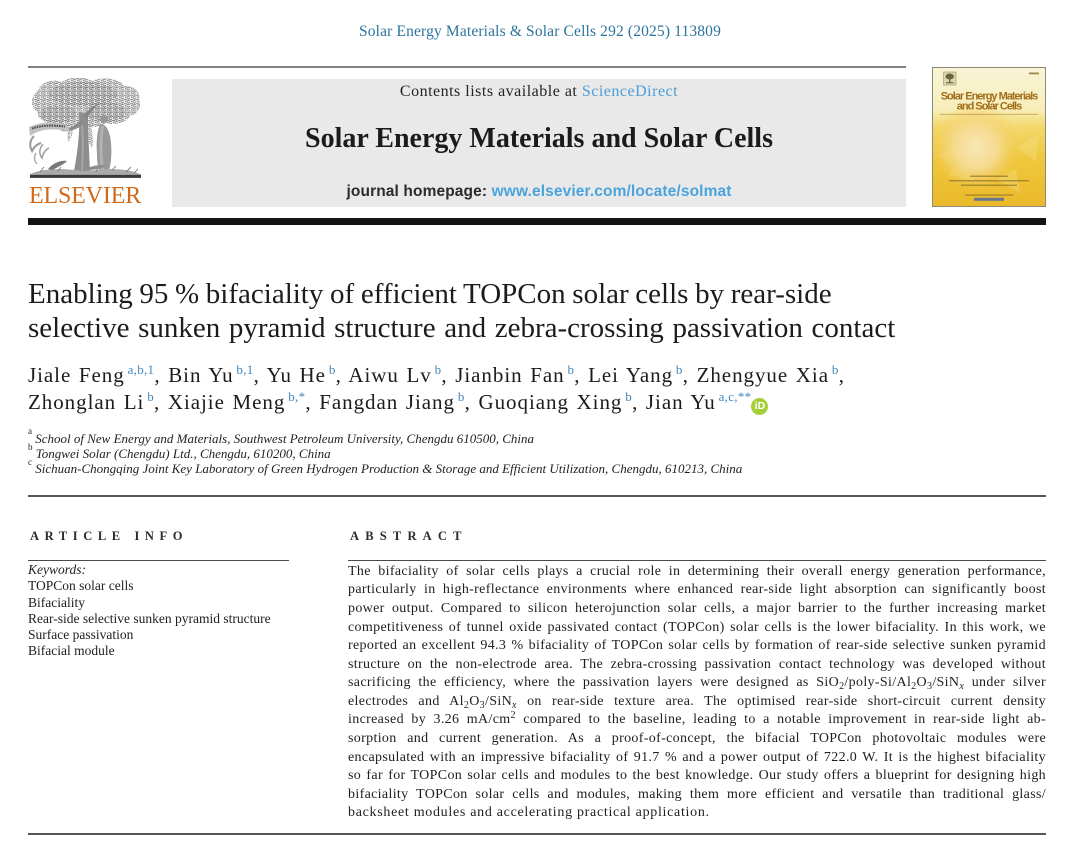  What do you see at coordinates (989, 107) in the screenshot?
I see `svg-text: and Solar Cells` at bounding box center [989, 107].